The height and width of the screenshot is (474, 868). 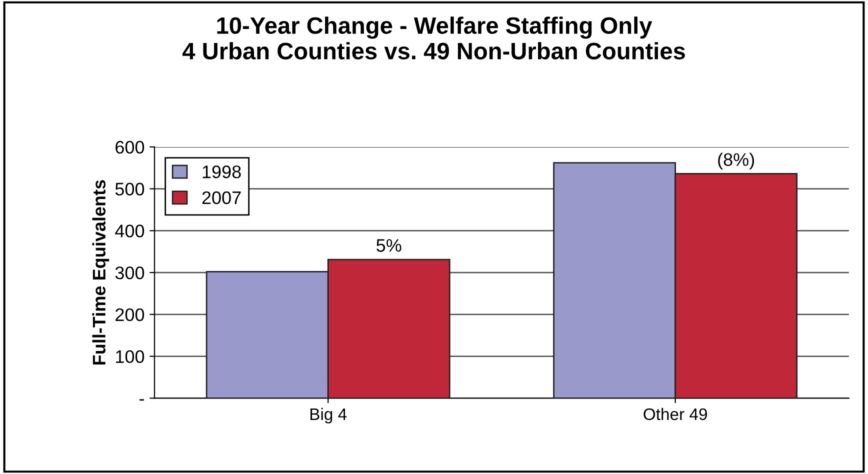 I want to click on legend-label: 2007, so click(x=221, y=197).